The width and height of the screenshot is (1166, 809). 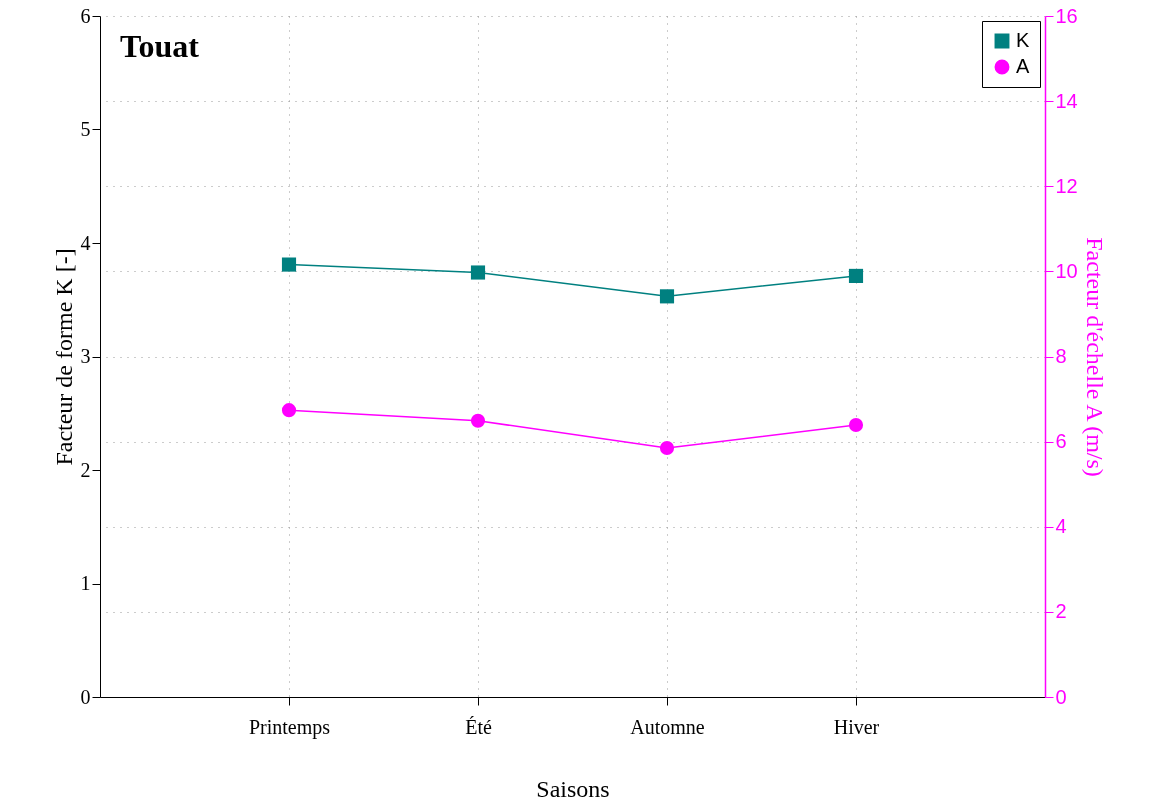 What do you see at coordinates (1061, 356) in the screenshot?
I see `y2-tick-label: 8` at bounding box center [1061, 356].